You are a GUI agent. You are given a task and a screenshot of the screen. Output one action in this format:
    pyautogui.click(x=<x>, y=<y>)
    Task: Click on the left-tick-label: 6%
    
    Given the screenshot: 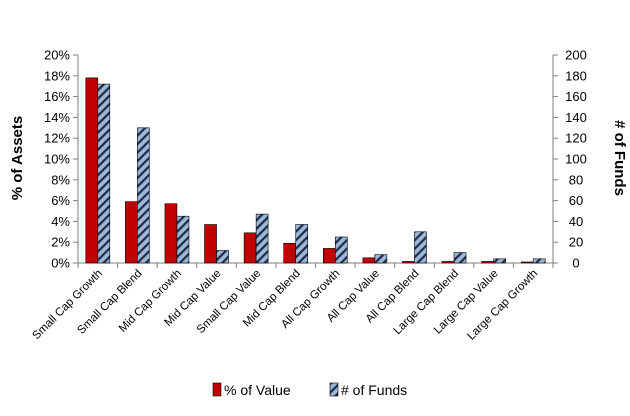 What is the action you would take?
    pyautogui.click(x=60, y=200)
    